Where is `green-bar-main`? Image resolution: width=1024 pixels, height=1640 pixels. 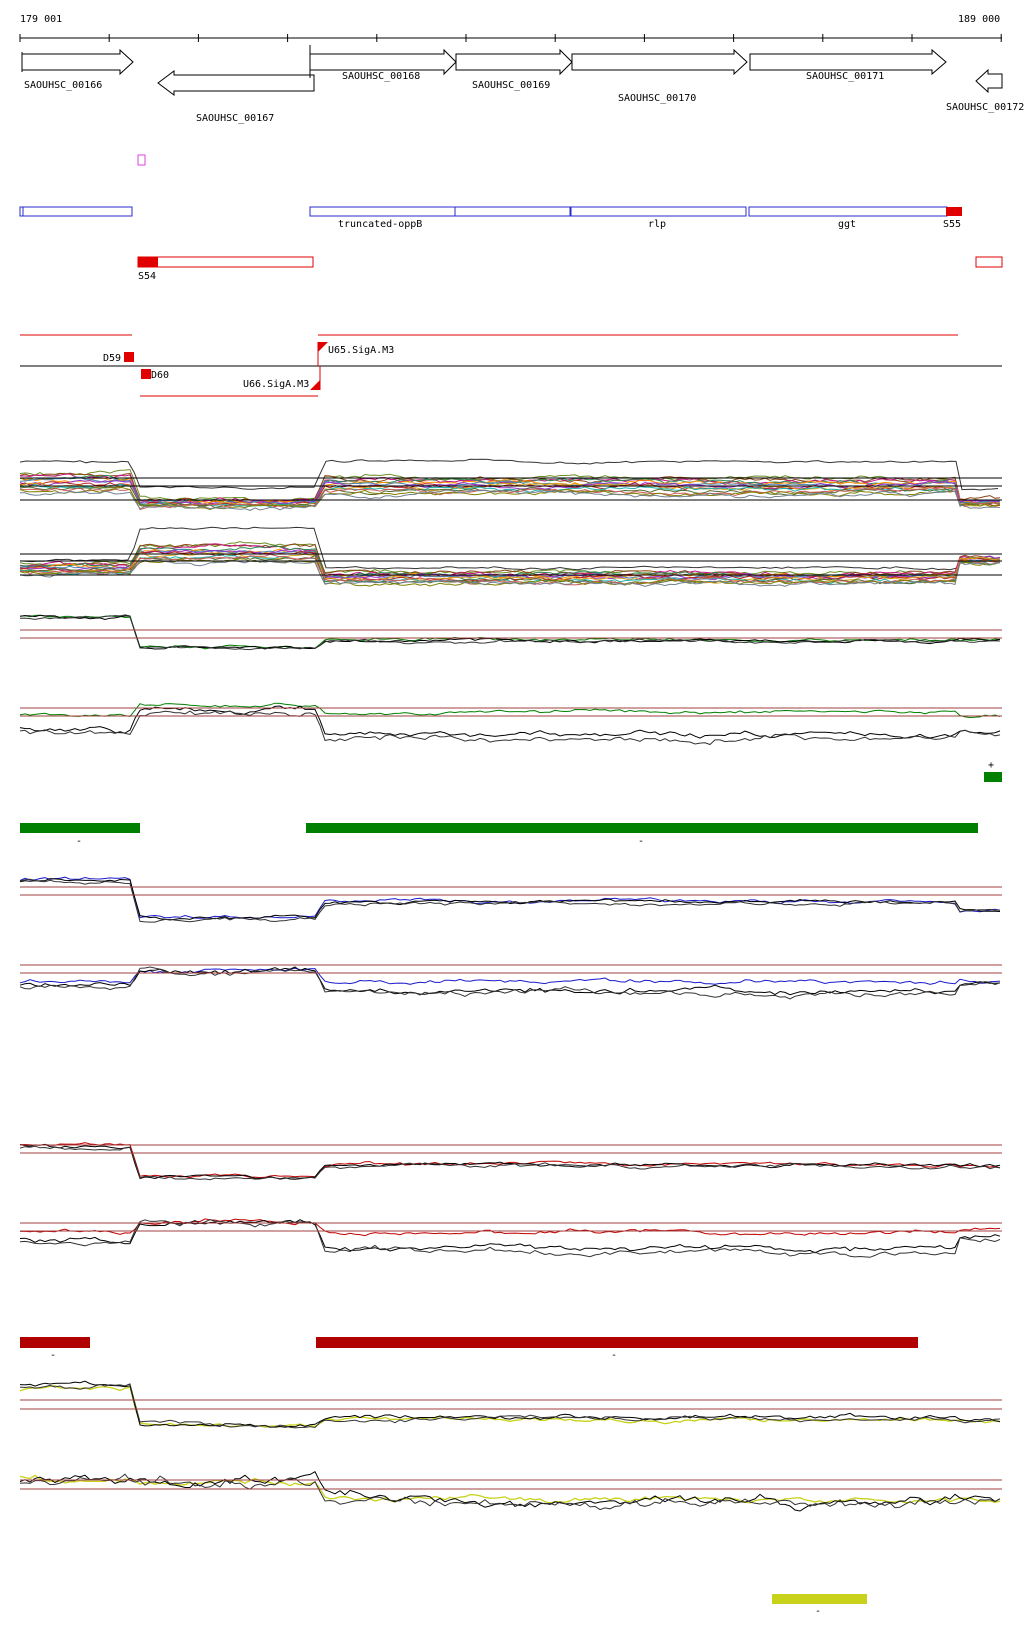
green-bar-main is located at coordinates (642, 828).